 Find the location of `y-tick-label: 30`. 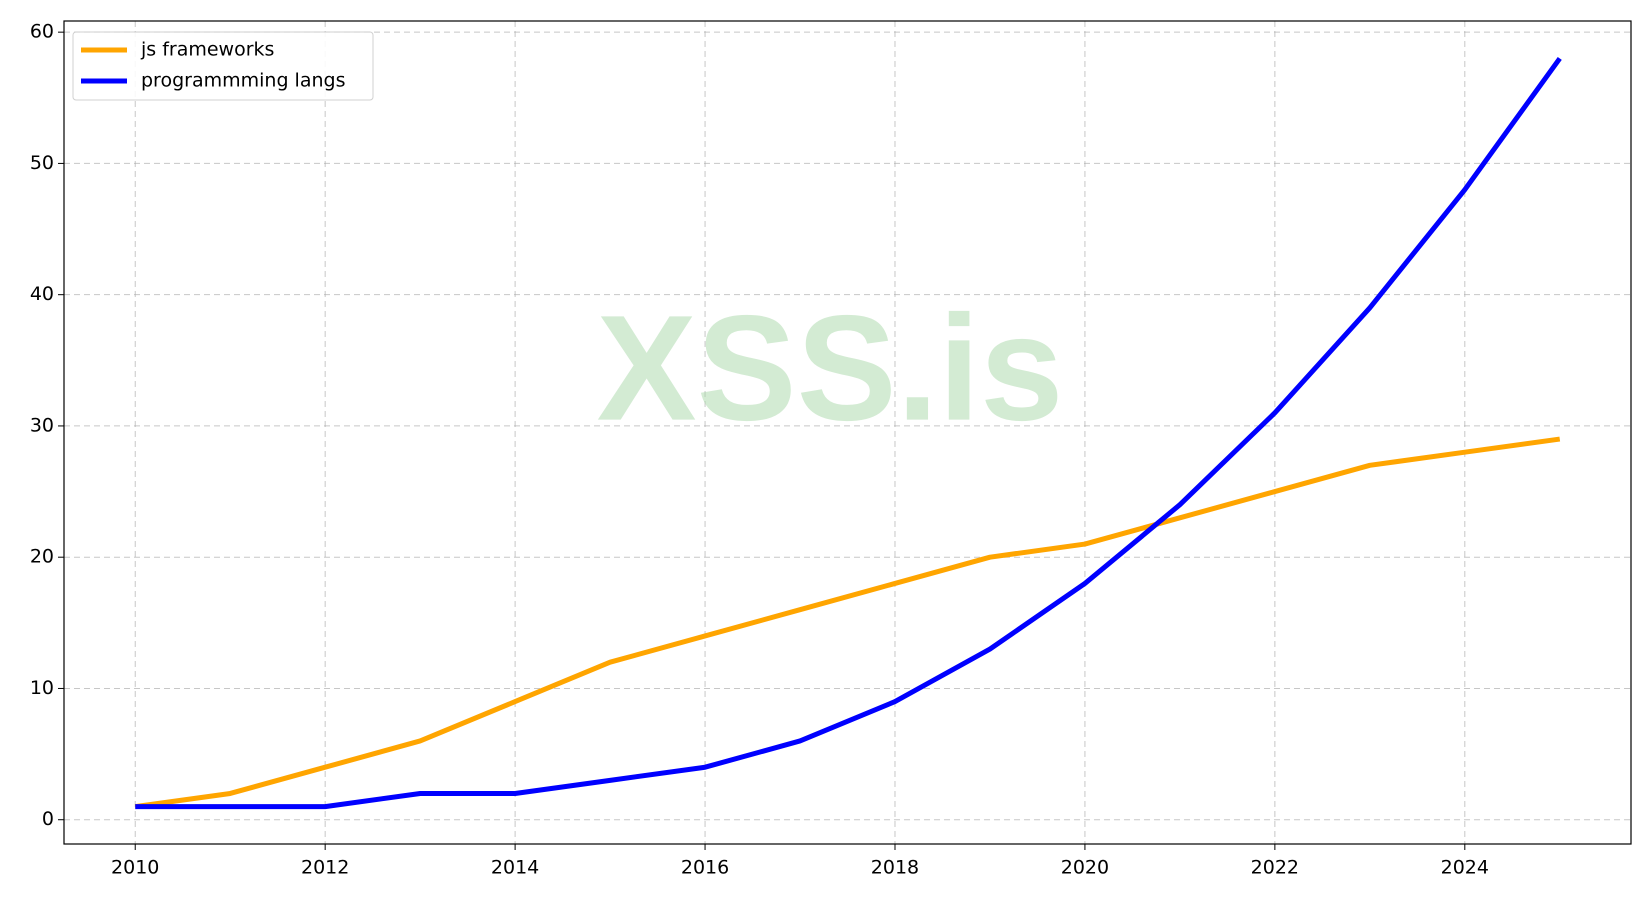

y-tick-label: 30 is located at coordinates (42, 425).